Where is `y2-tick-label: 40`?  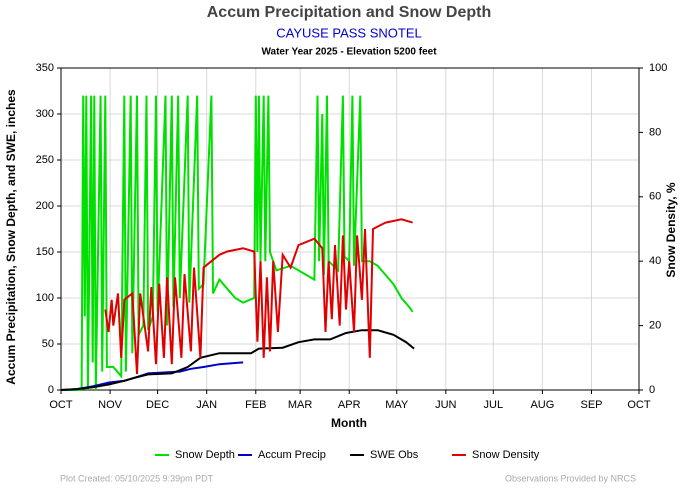
y2-tick-label: 40 is located at coordinates (655, 261).